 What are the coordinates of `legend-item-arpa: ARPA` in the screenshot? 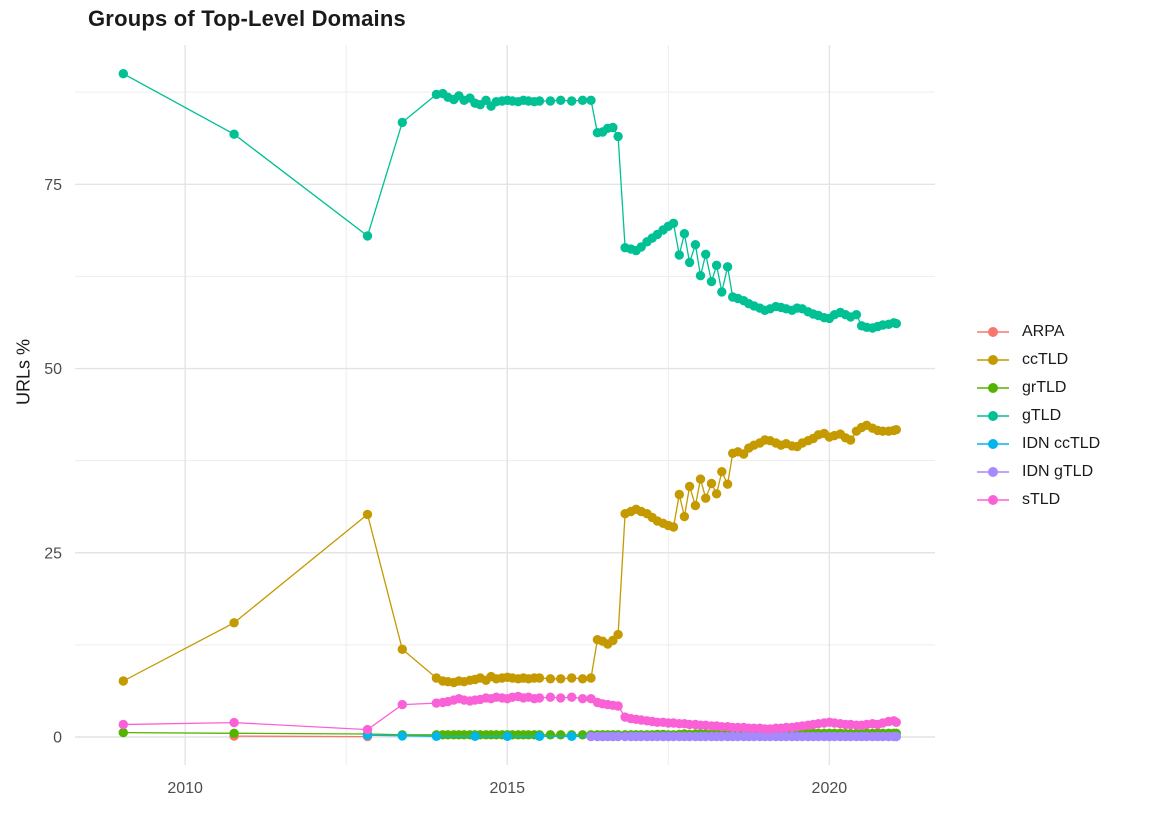 It's located at (1038, 332).